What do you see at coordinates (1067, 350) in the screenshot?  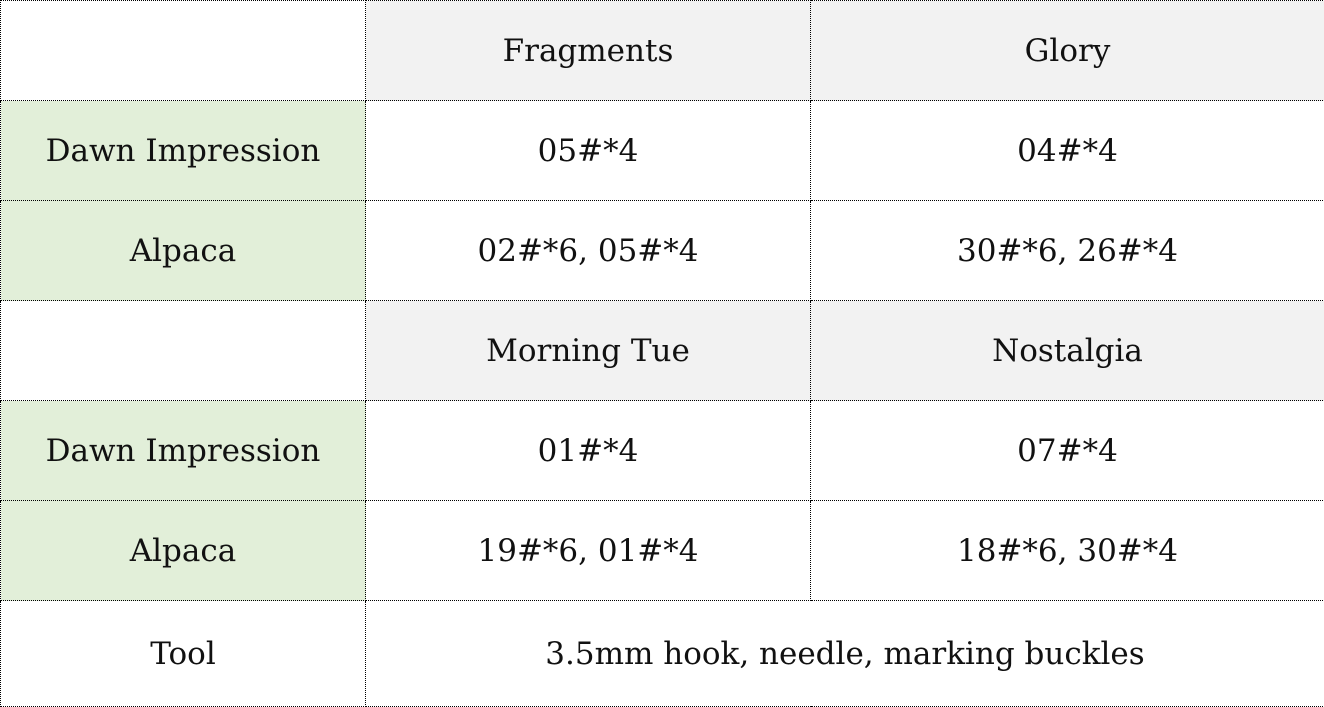 I see `column-header: Nostalgia` at bounding box center [1067, 350].